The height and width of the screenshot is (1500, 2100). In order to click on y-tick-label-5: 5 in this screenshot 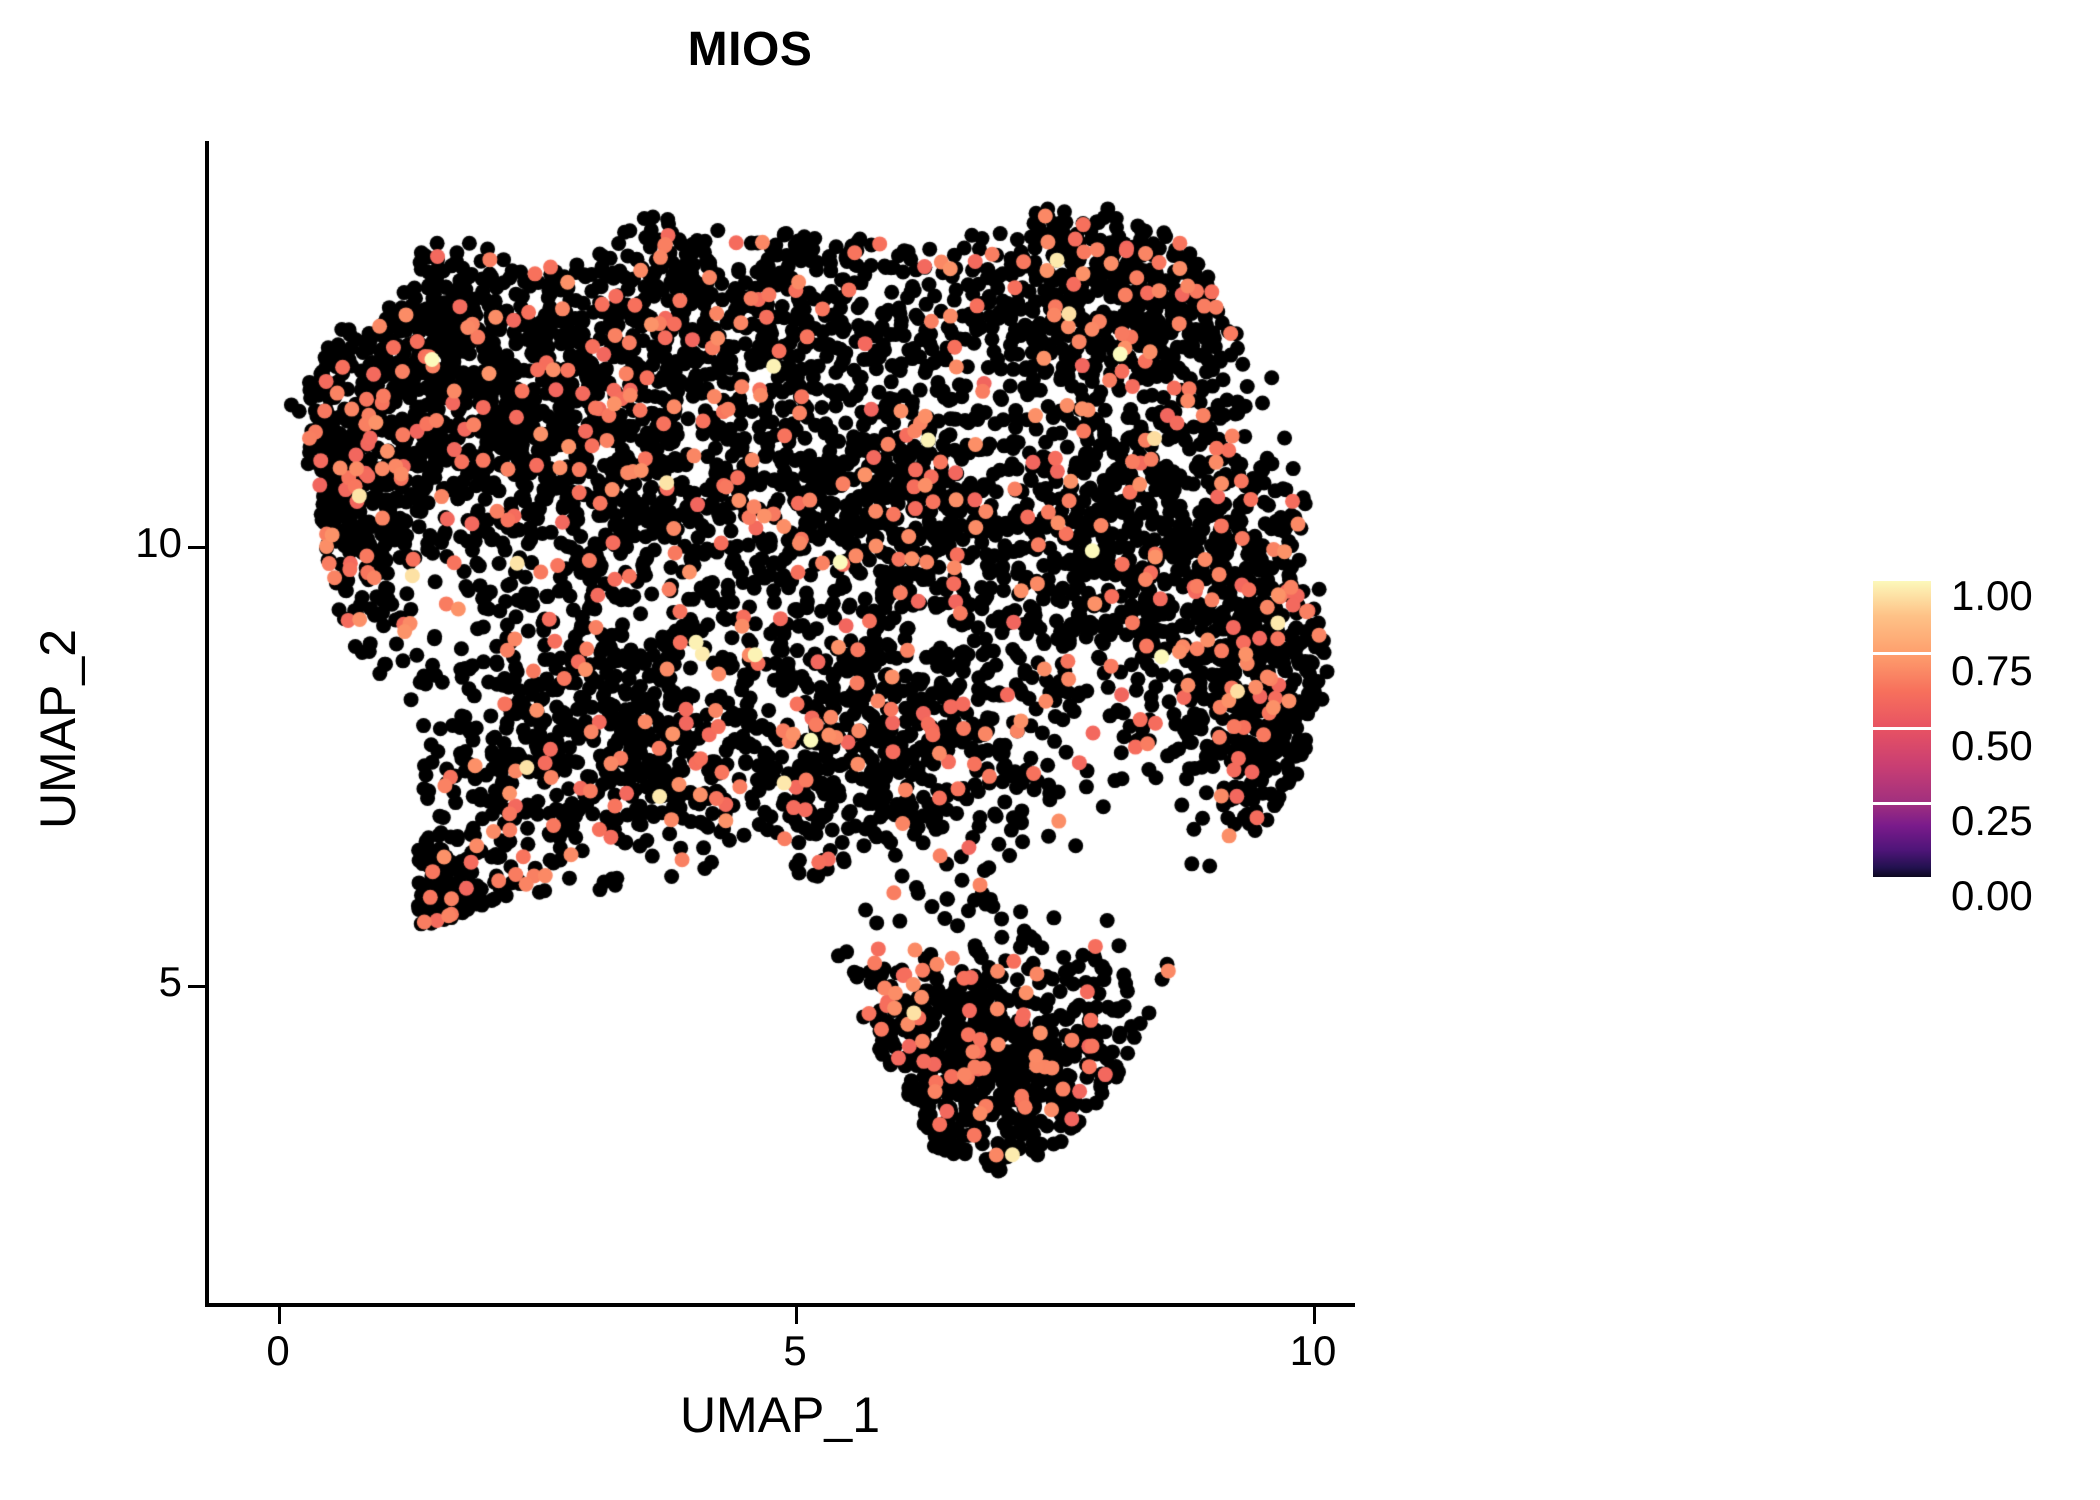, I will do `click(170, 981)`.